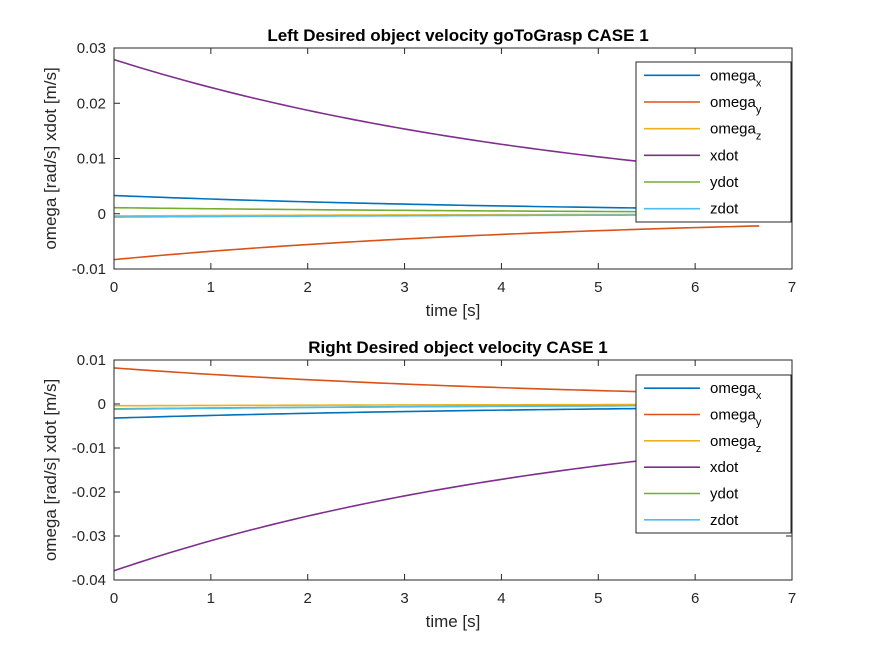 The width and height of the screenshot is (875, 656). Describe the element at coordinates (457, 347) in the screenshot. I see `chart-title: Right Desired object velocity CASE 1` at that location.